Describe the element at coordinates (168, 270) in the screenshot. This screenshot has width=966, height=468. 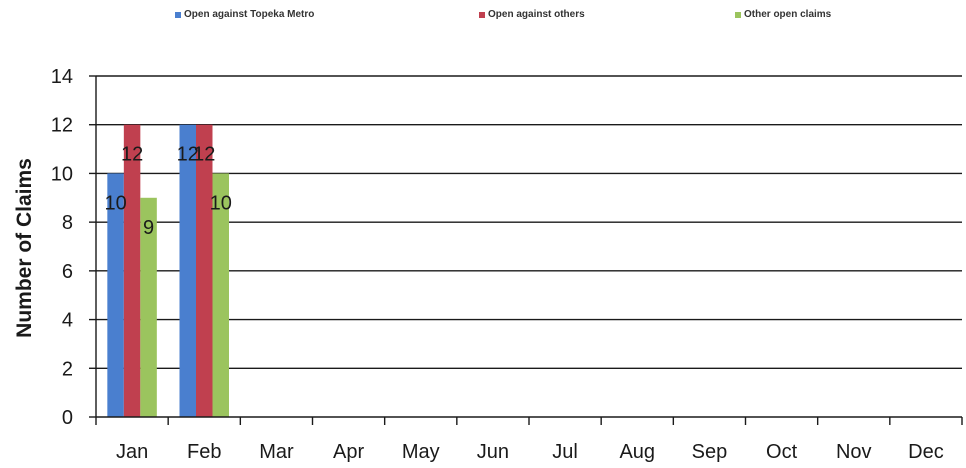
I see `bars` at that location.